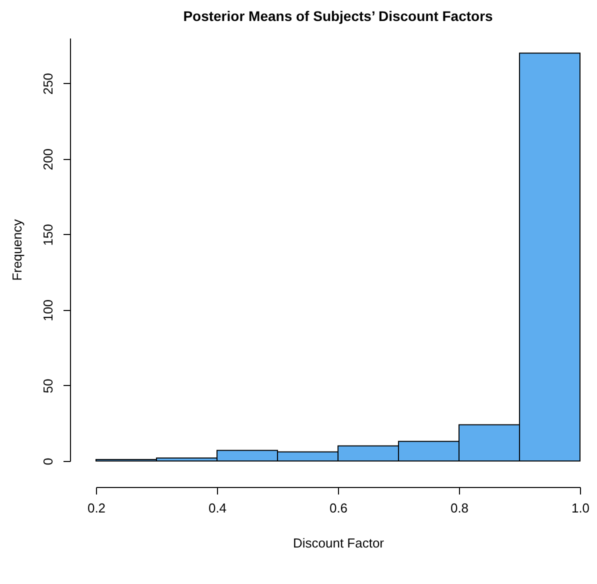 The width and height of the screenshot is (597, 584). Describe the element at coordinates (17, 249) in the screenshot. I see `y-axis-title: Frequency` at that location.